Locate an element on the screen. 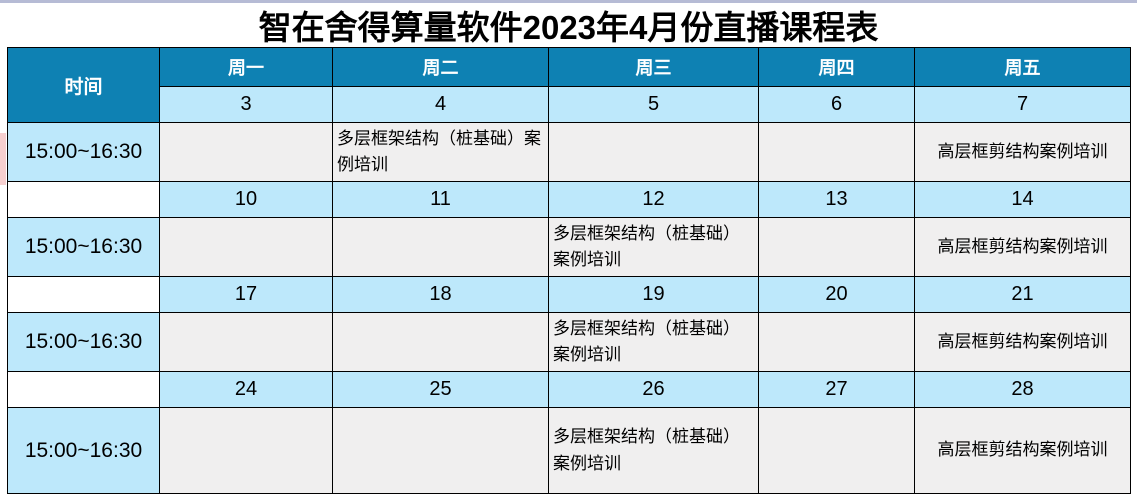  date-cell: 4 is located at coordinates (440, 104).